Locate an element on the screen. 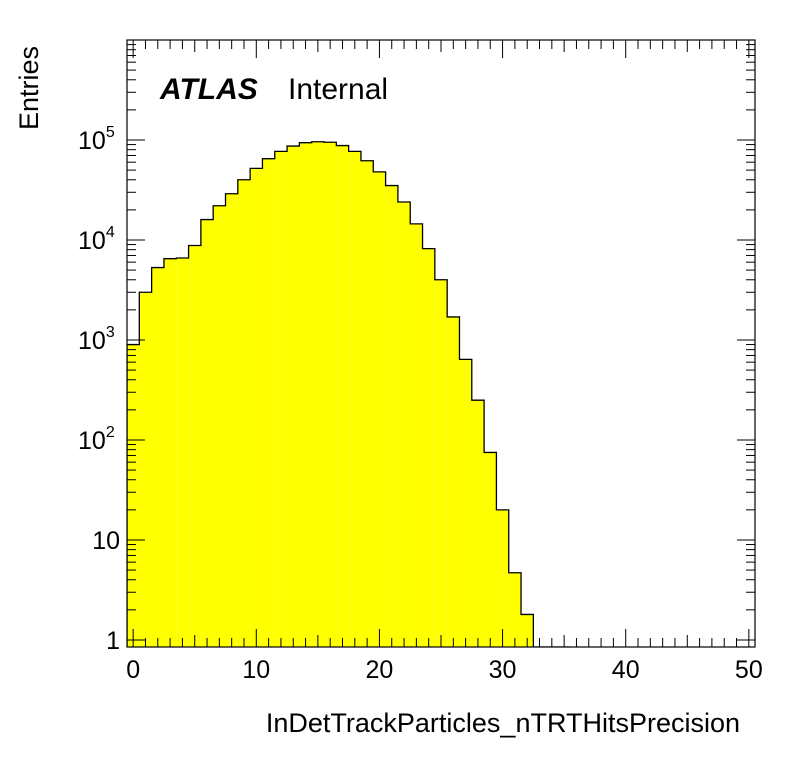 The image size is (796, 772). y-tick-label: 1 is located at coordinates (113, 641).